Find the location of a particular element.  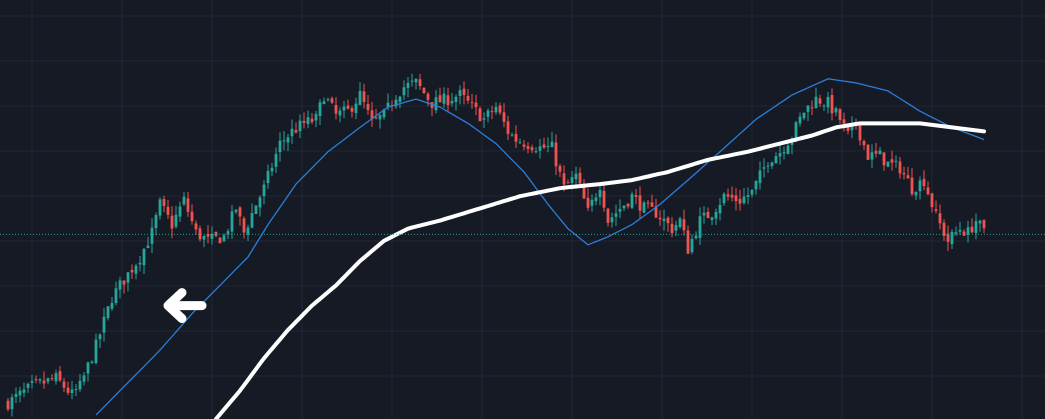

arrow-shape is located at coordinates (185, 306).